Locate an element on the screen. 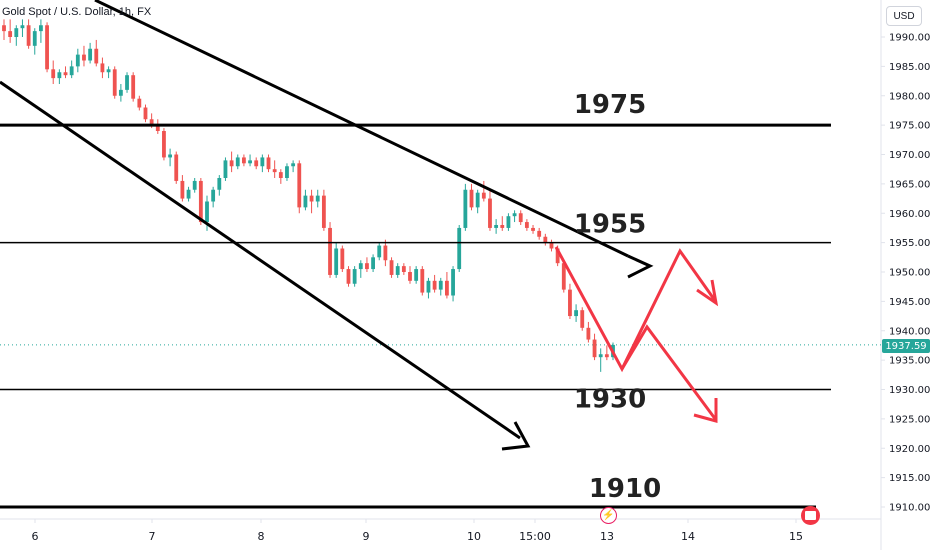  time-tick-label: 13 is located at coordinates (607, 536).